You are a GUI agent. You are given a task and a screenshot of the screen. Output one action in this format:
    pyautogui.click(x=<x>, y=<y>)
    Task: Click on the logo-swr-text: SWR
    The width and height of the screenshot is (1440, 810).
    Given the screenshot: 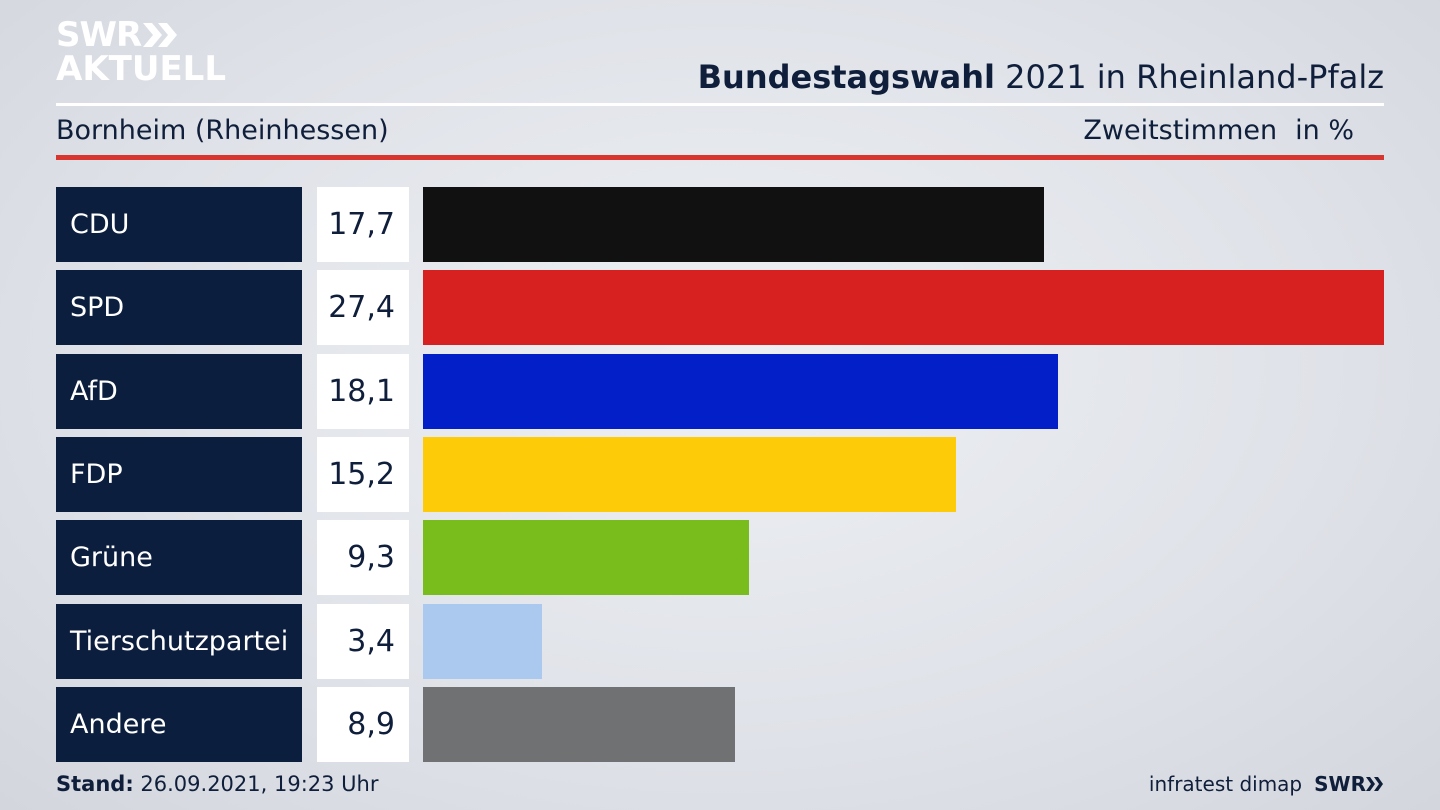 What is the action you would take?
    pyautogui.click(x=99, y=35)
    